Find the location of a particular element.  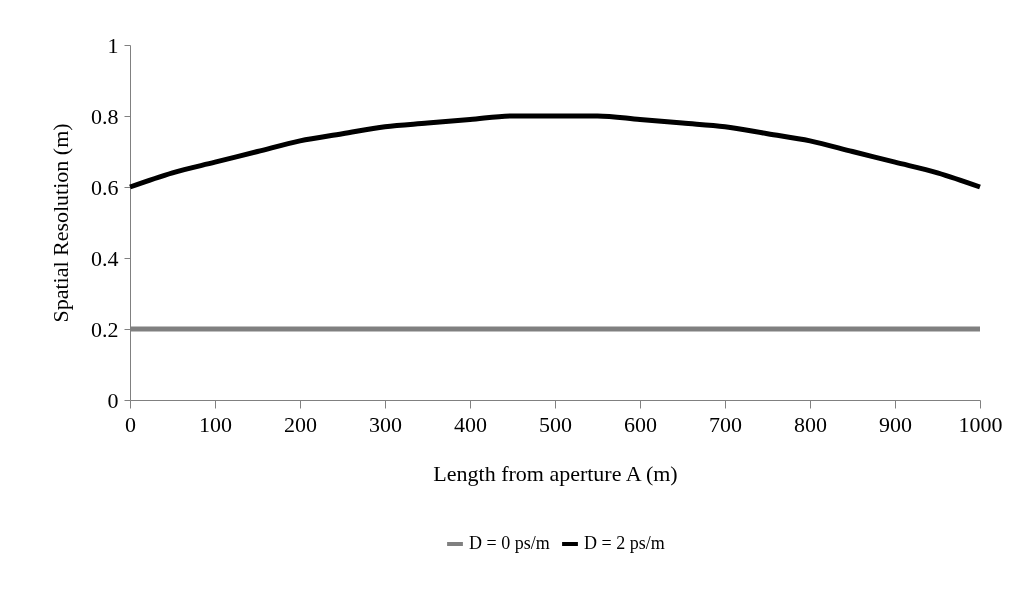

x-tick-label: 1000 is located at coordinates (980, 424).